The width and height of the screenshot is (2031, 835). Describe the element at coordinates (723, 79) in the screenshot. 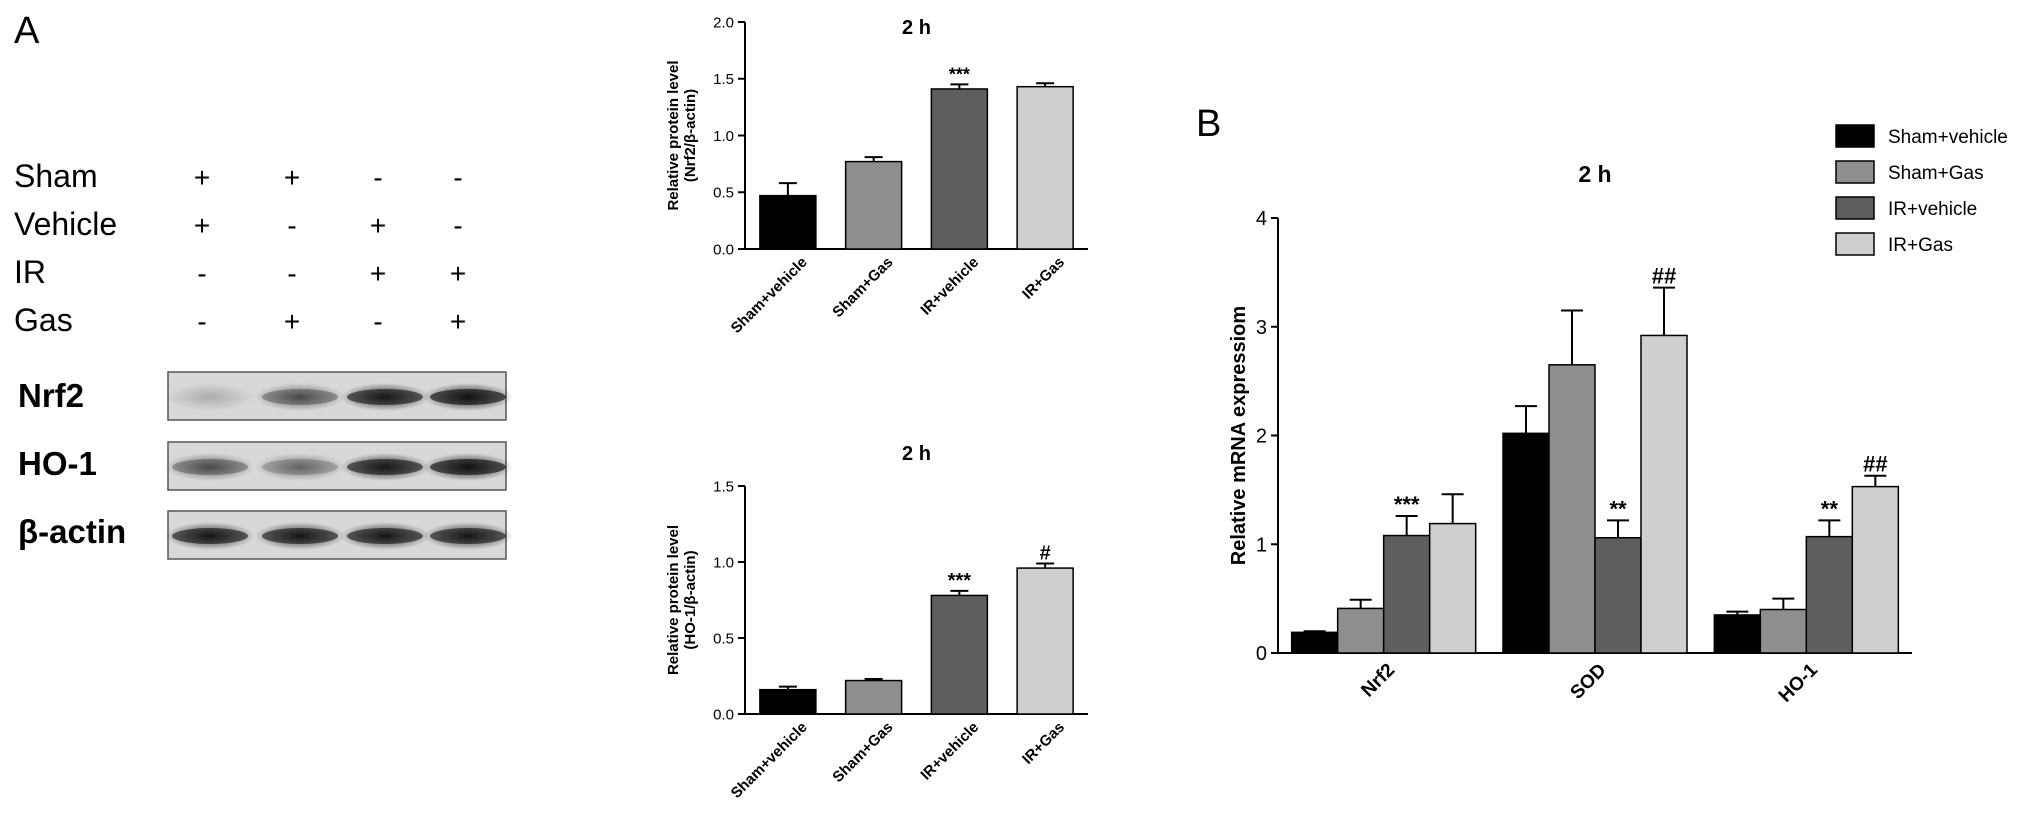

I see `nrf2-y-tick-label: 1.5` at that location.